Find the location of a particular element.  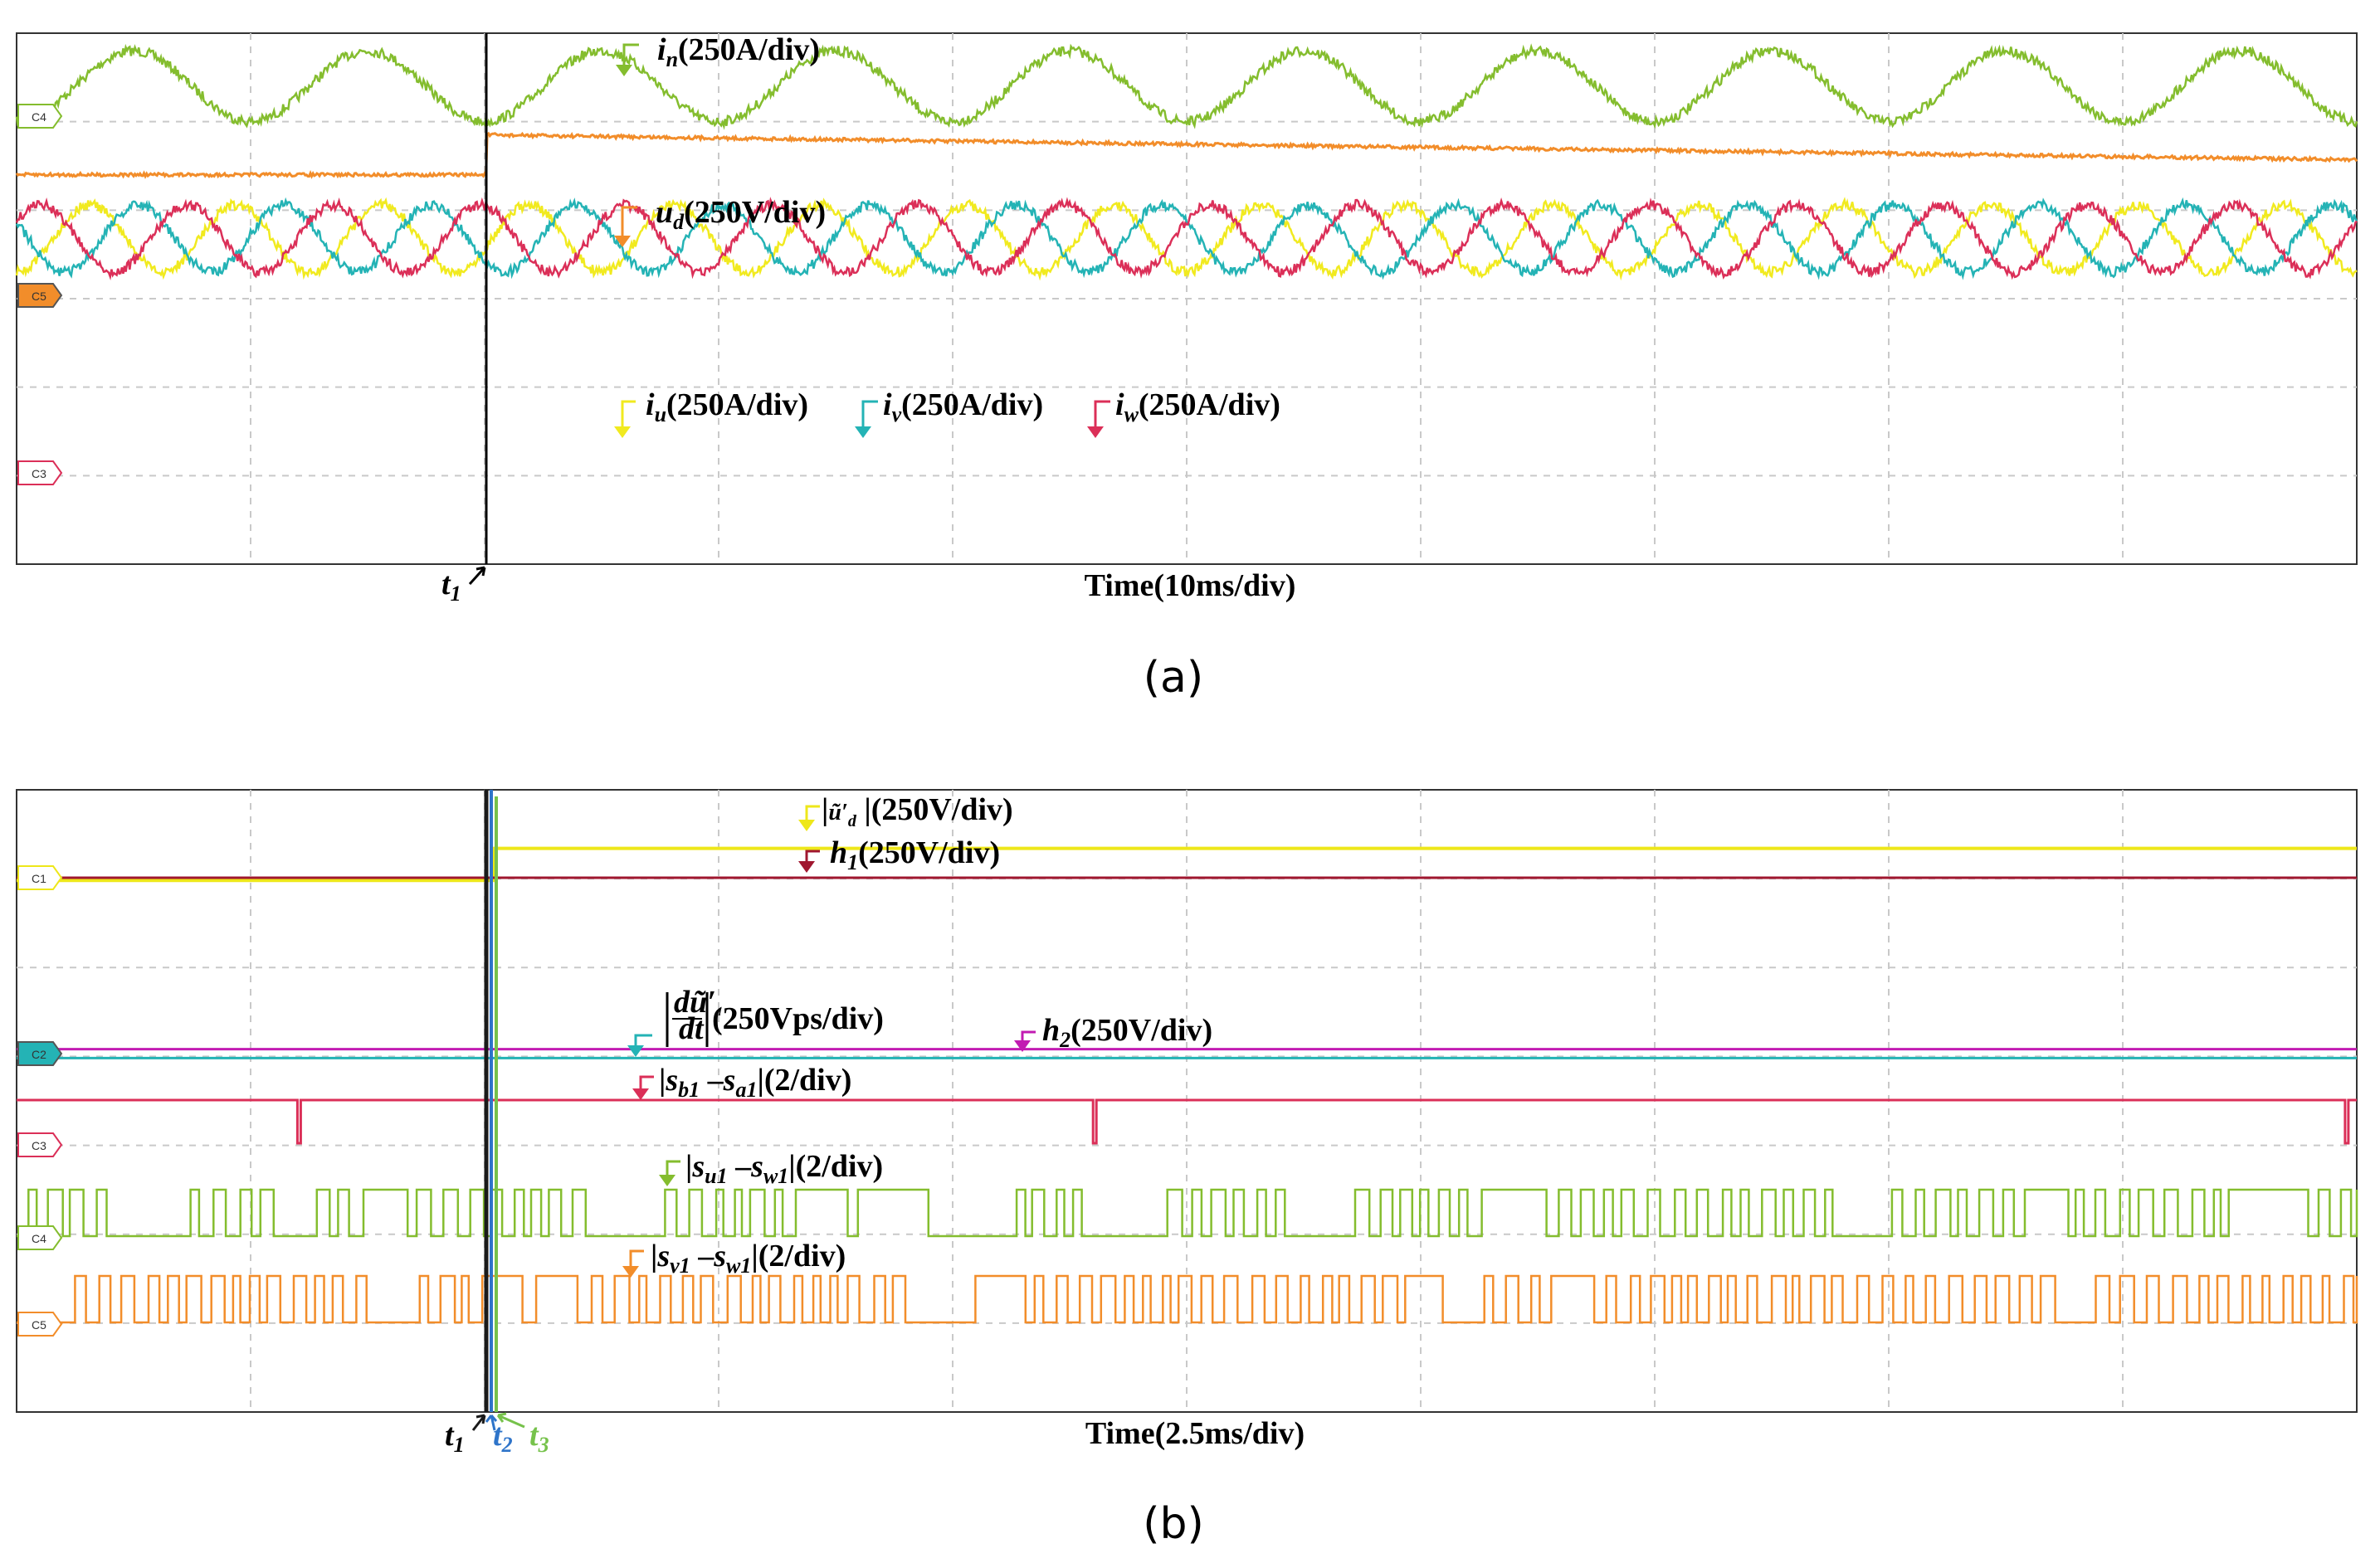

label-ud: ud(250V/div) is located at coordinates (720, 221).